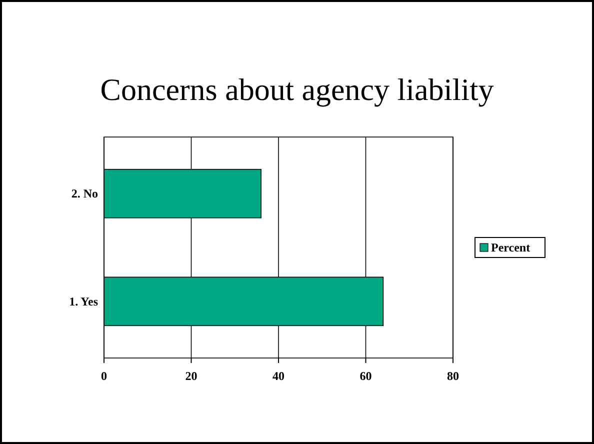 The width and height of the screenshot is (594, 444). What do you see at coordinates (453, 376) in the screenshot?
I see `x-tick-label: 80` at bounding box center [453, 376].